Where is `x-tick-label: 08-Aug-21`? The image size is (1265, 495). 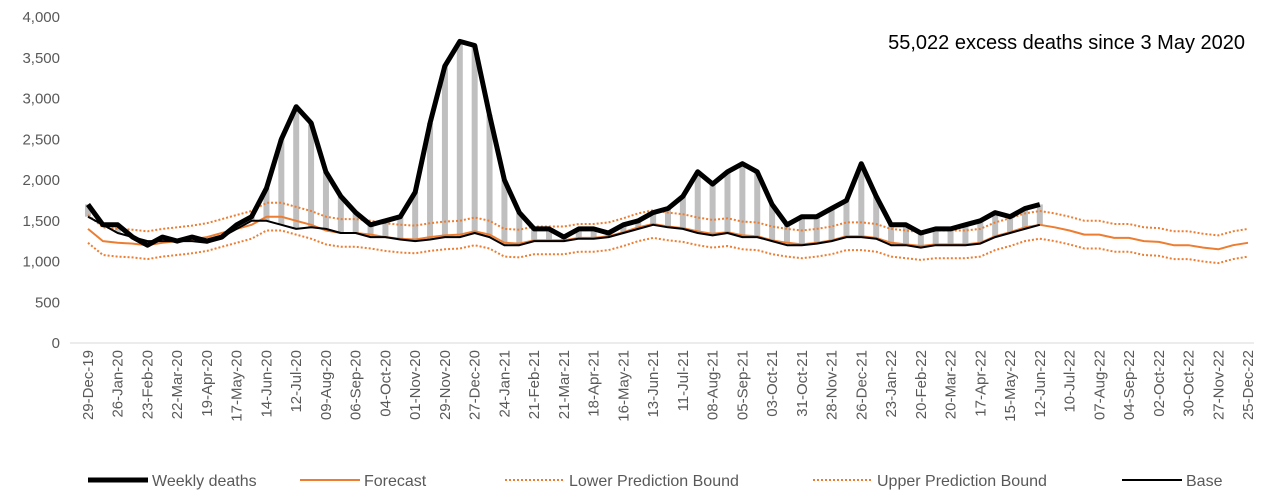
x-tick-label: 08-Aug-21 is located at coordinates (713, 385).